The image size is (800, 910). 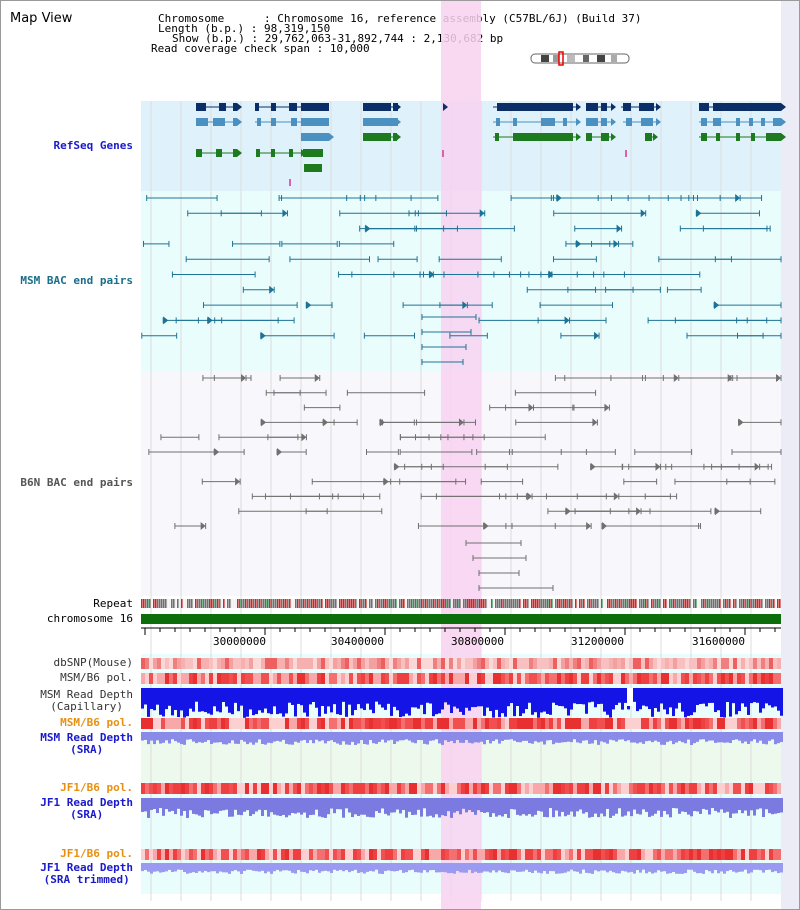 I want to click on refseq-genes-label: RefSeq Genes, so click(x=93, y=145).